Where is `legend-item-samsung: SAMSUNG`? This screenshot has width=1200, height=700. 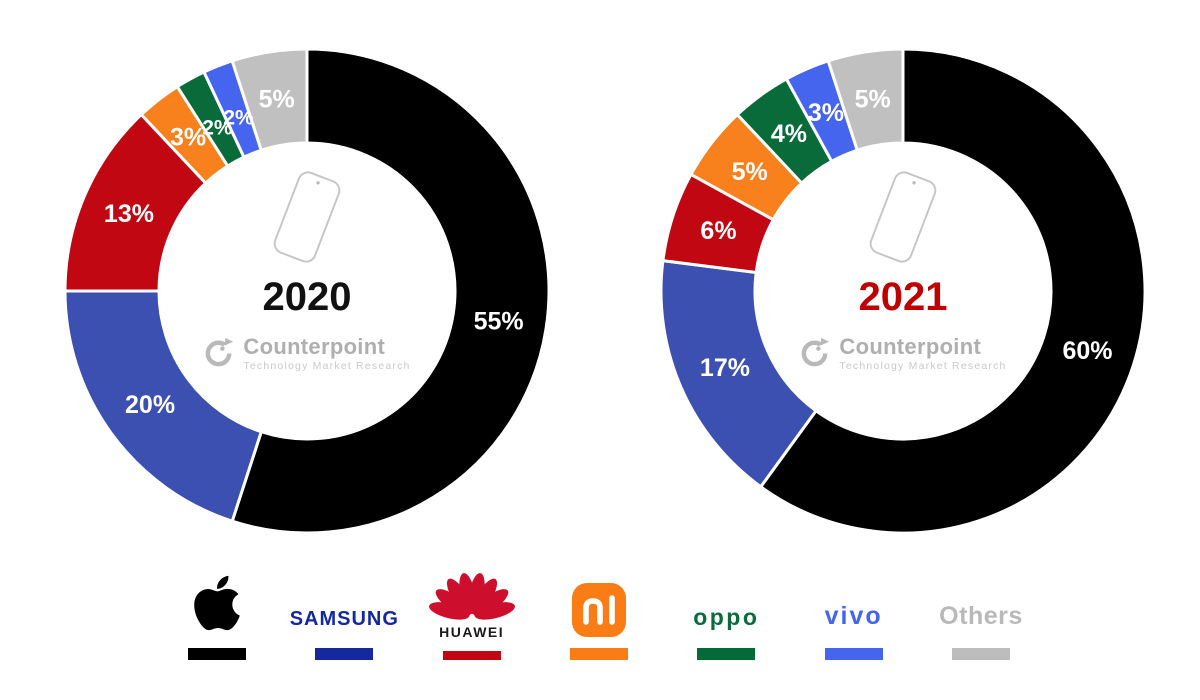
legend-item-samsung: SAMSUNG is located at coordinates (344, 613).